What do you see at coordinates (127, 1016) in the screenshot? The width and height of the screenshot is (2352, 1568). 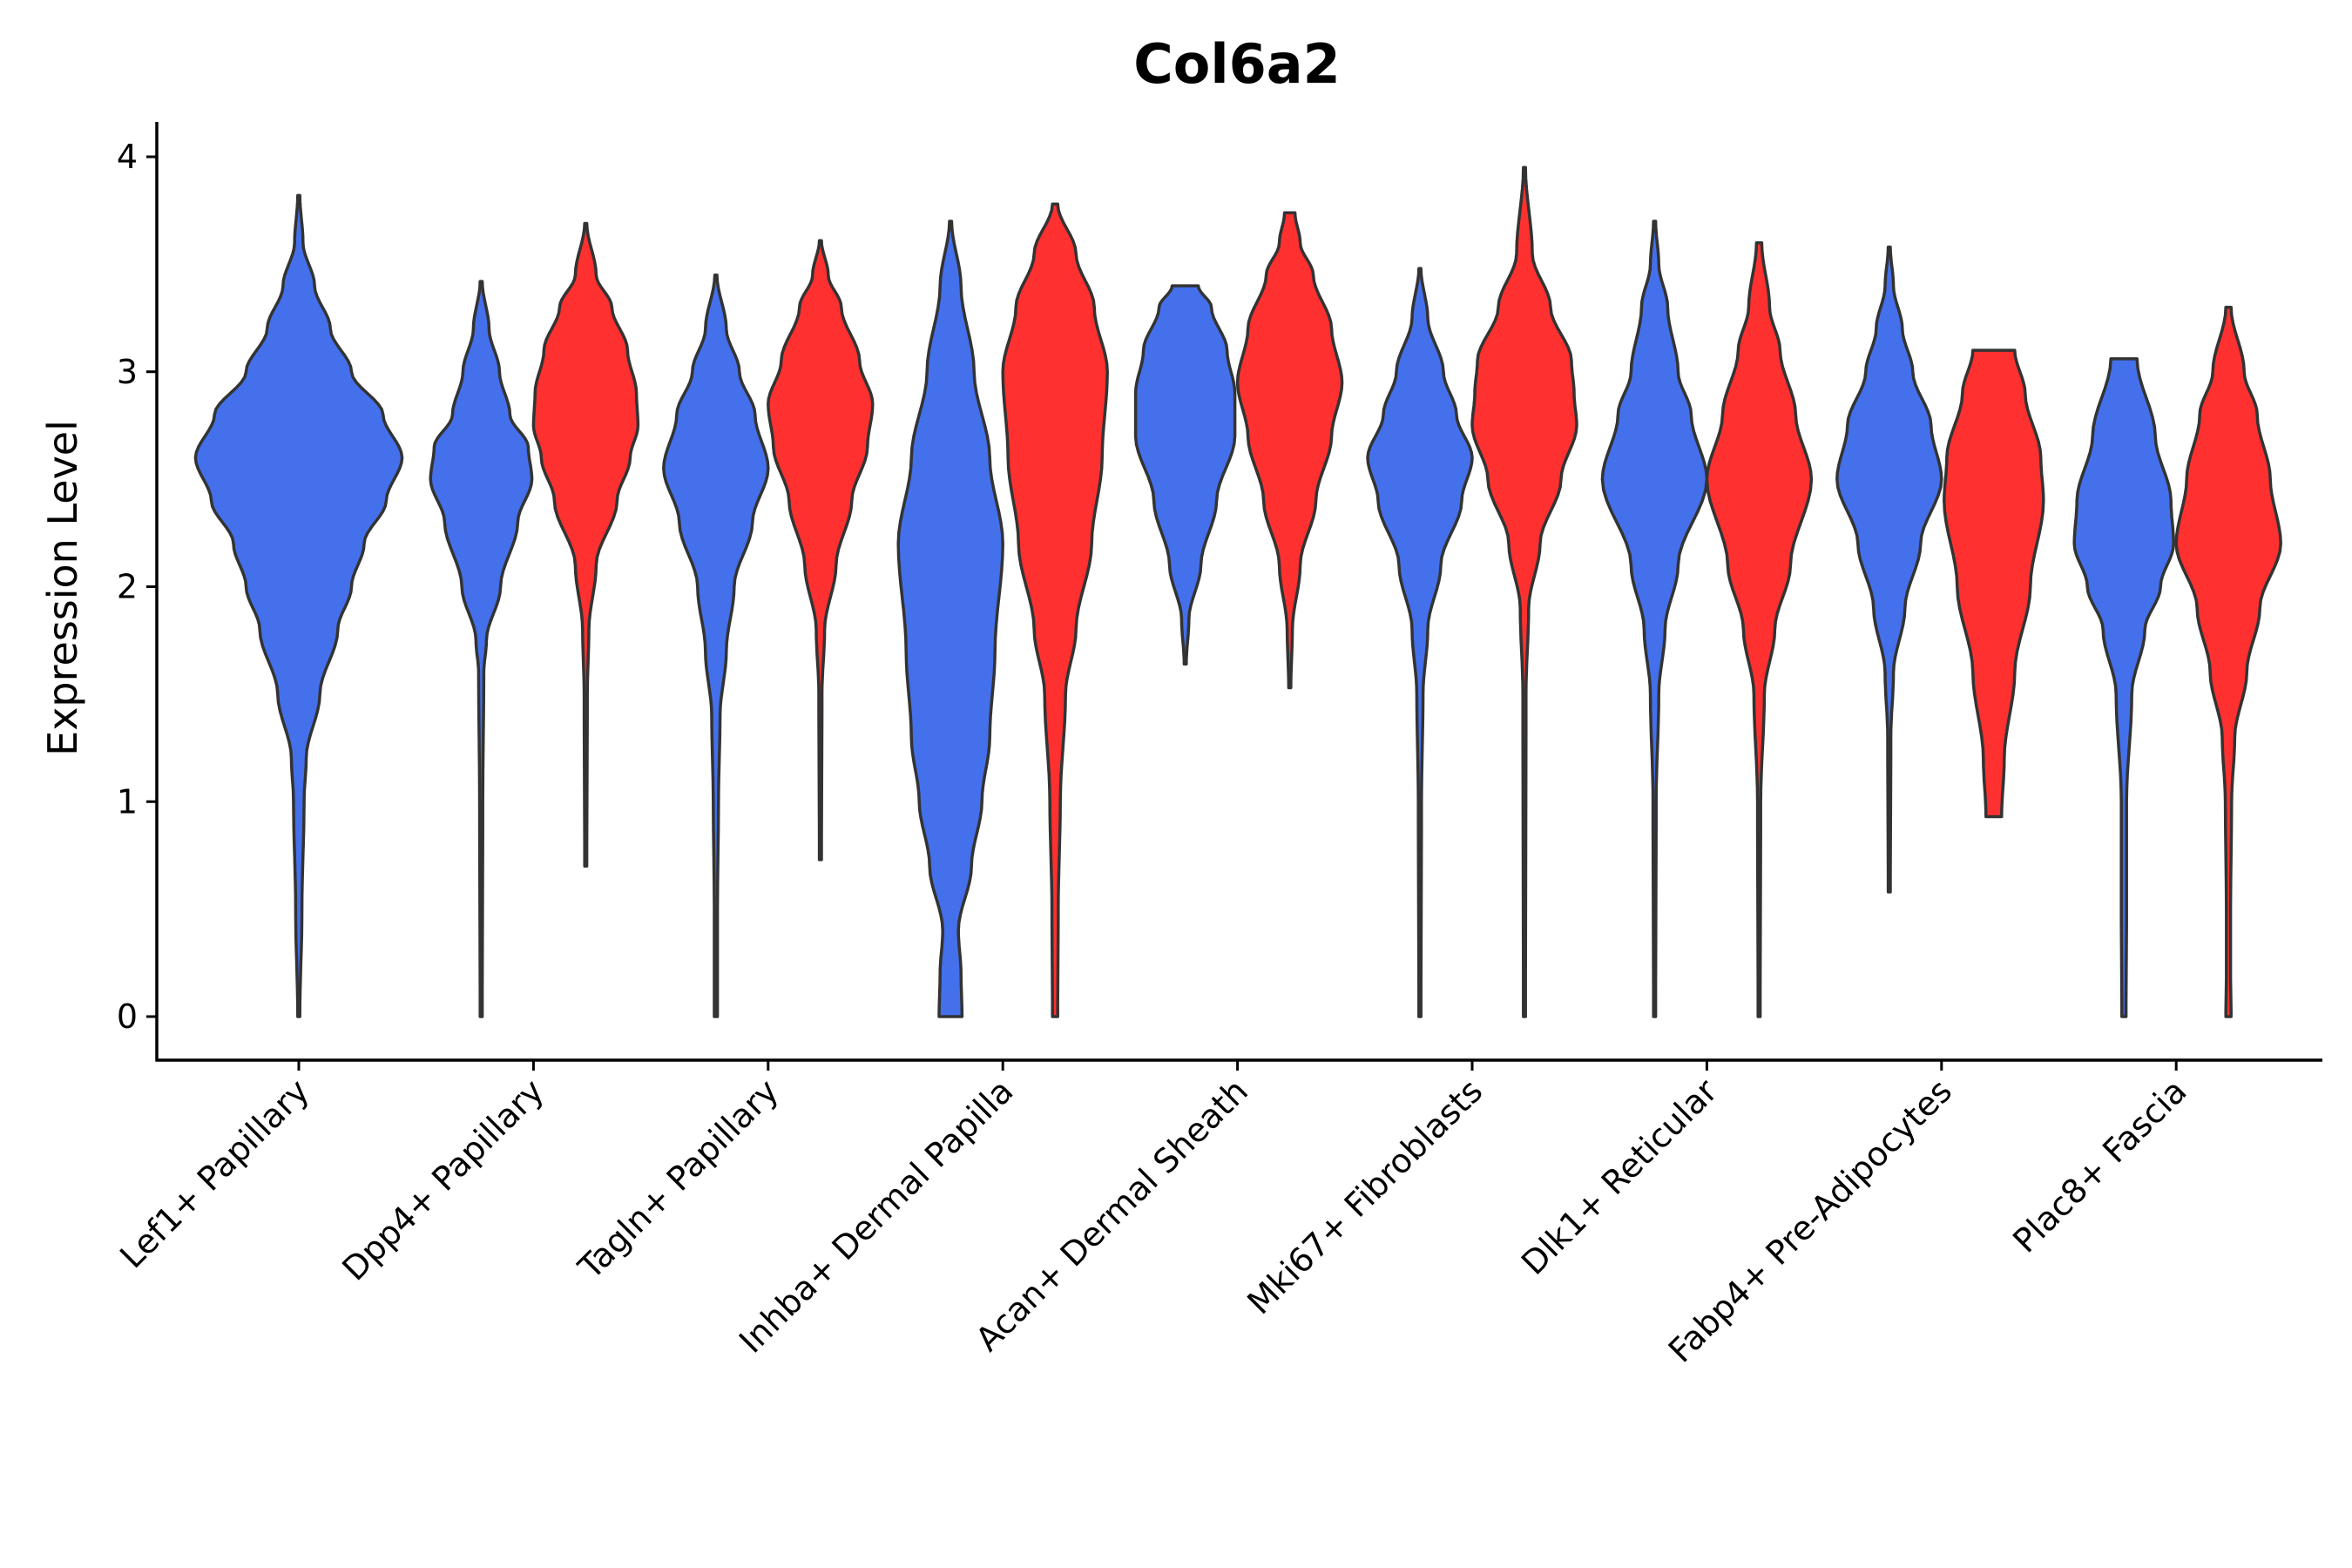 I see `y-tick-label: 0` at bounding box center [127, 1016].